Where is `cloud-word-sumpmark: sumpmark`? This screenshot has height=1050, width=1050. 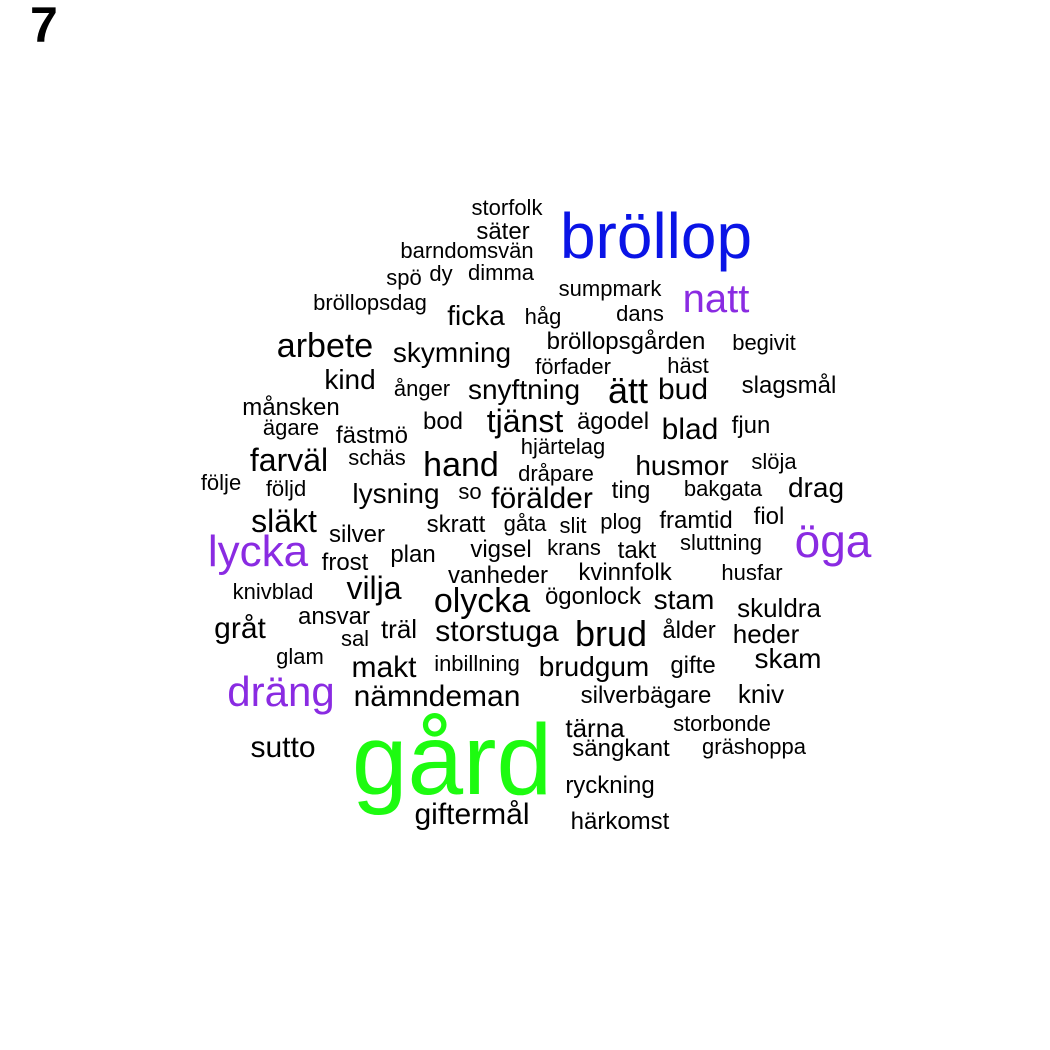
cloud-word-sumpmark: sumpmark is located at coordinates (610, 288).